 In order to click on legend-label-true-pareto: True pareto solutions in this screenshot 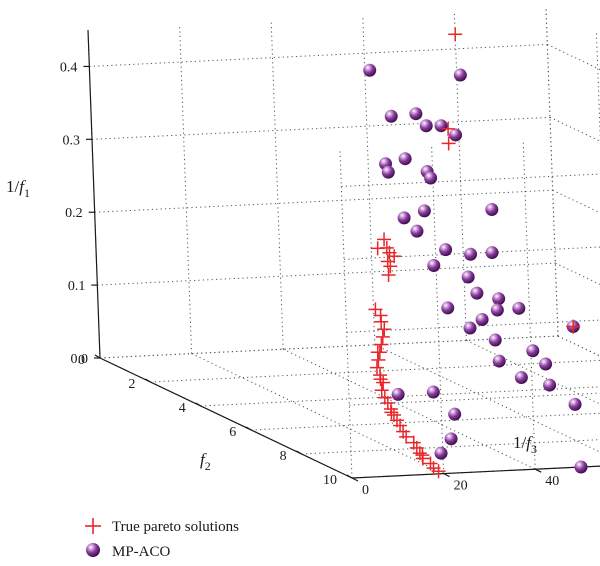, I will do `click(175, 527)`.